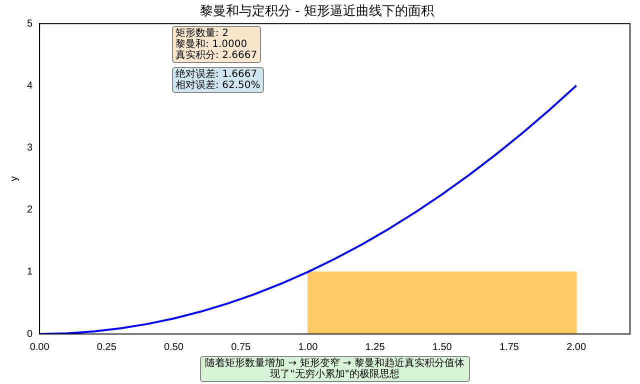  Describe the element at coordinates (40, 347) in the screenshot. I see `x-tick-label: 0.00` at that location.